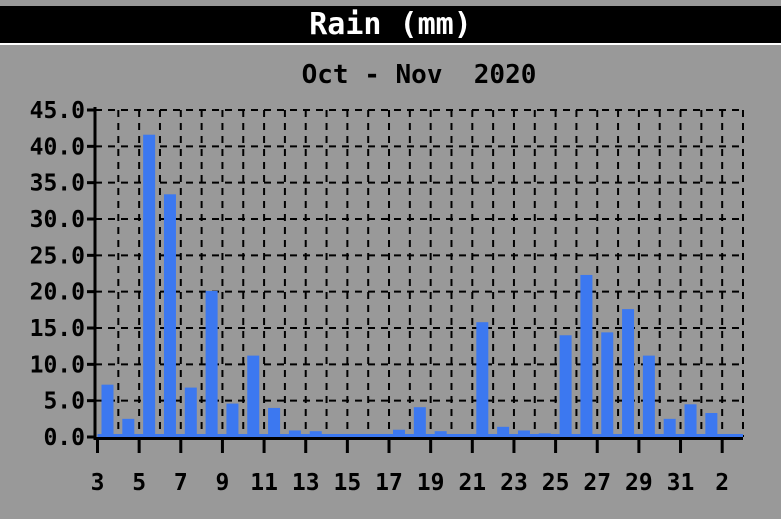 The width and height of the screenshot is (781, 519). Describe the element at coordinates (472, 483) in the screenshot. I see `x-tick-label: 21` at that location.